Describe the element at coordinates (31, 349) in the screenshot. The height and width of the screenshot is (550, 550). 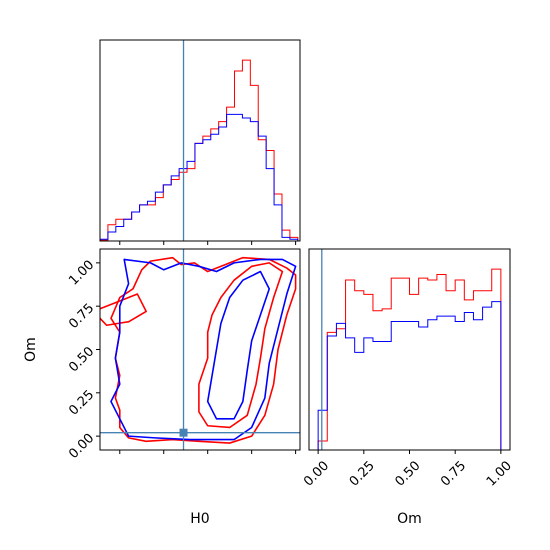
I see `om-y-axis-label: Om` at that location.